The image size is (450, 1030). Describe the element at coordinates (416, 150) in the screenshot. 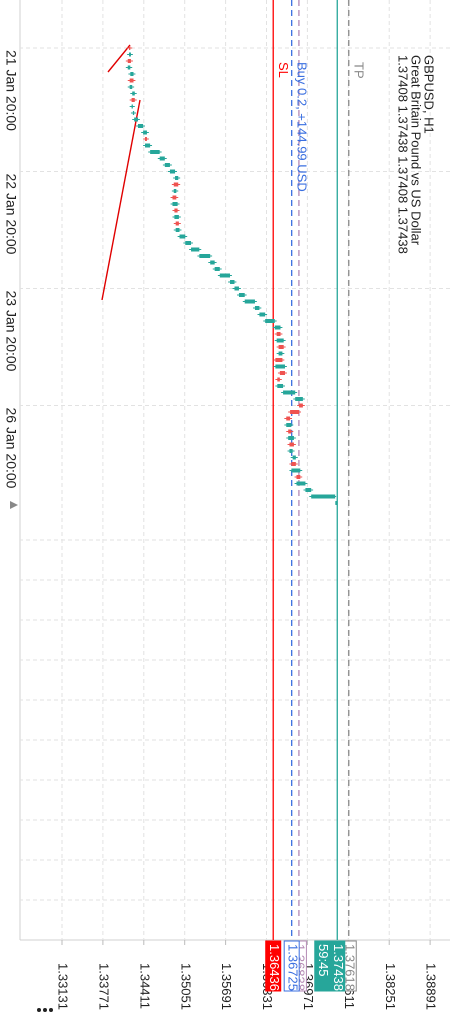

I see `symbol-description: Great Britain Pound vs US Dollar` at that location.